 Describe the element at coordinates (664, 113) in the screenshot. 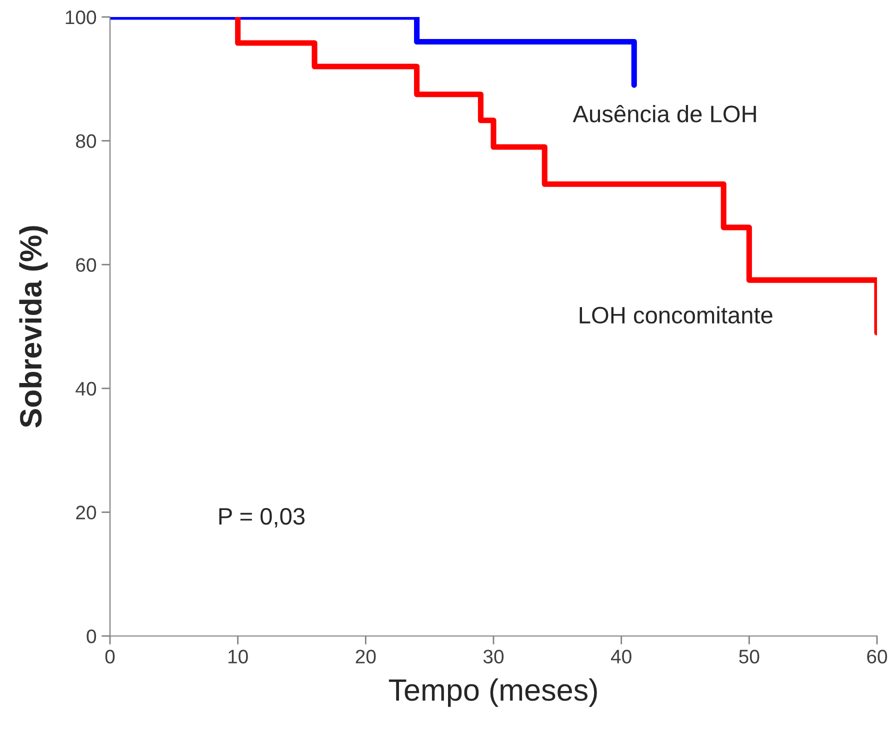

I see `series-label: Ausência de LOH` at that location.